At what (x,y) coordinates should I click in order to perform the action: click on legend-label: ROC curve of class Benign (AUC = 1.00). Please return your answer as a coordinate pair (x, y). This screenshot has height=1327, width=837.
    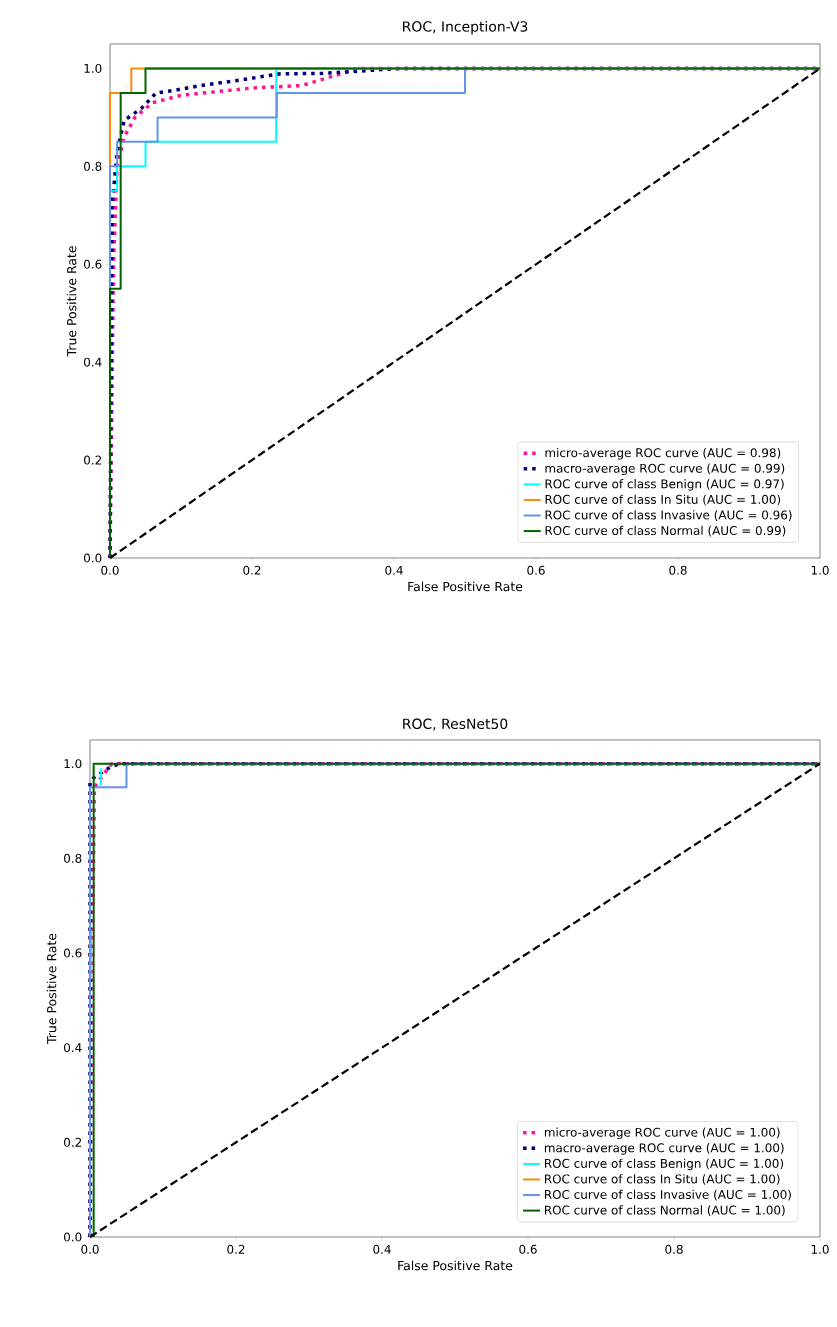
    Looking at the image, I should click on (664, 1164).